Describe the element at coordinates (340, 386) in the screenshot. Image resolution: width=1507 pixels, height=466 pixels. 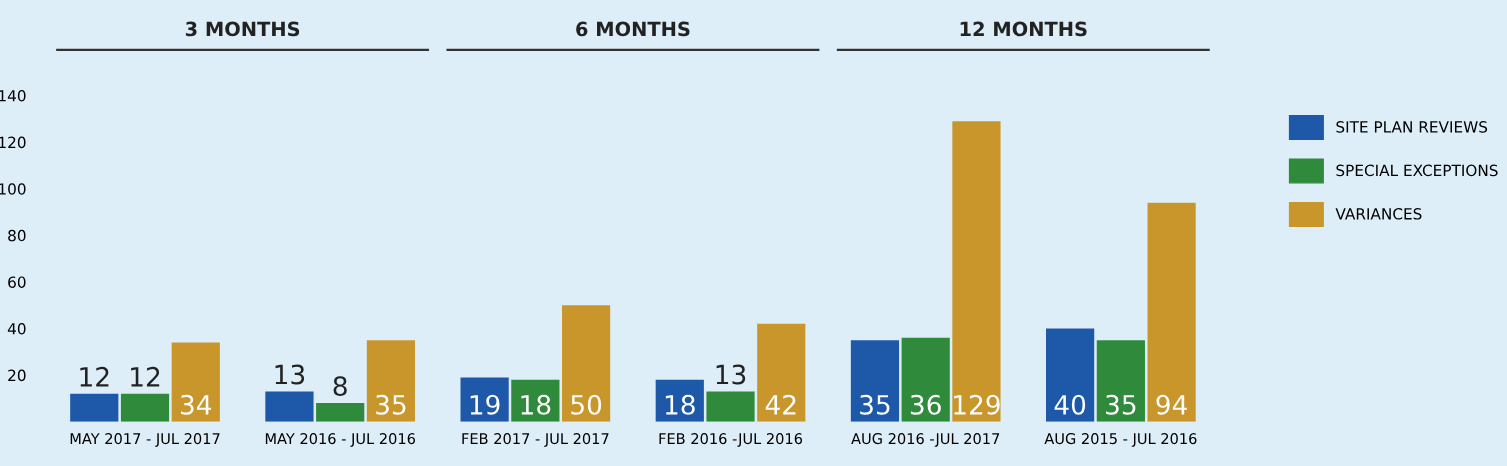
I see `data-label: 8` at that location.